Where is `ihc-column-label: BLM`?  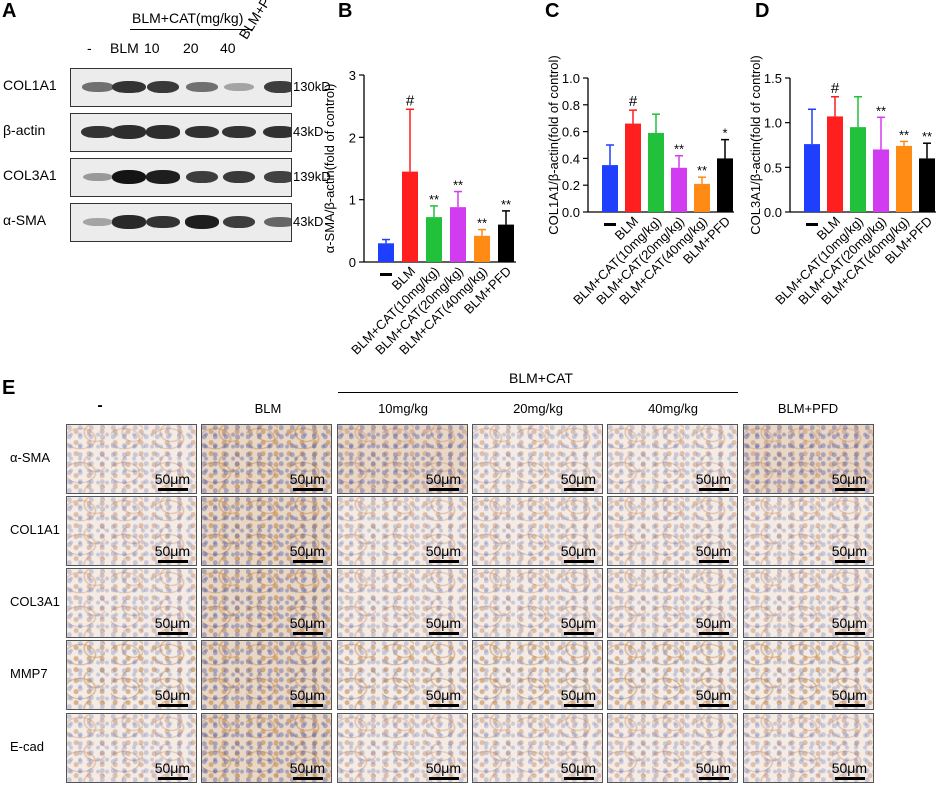 ihc-column-label: BLM is located at coordinates (268, 408).